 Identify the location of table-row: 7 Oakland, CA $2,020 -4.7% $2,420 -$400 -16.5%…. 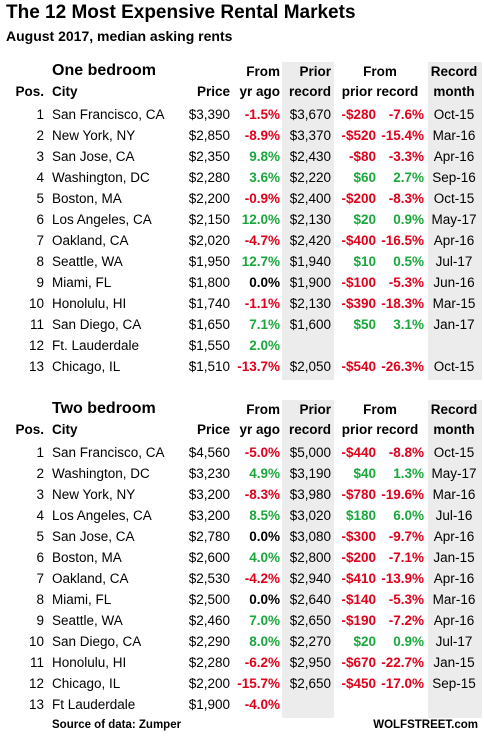
(242, 240).